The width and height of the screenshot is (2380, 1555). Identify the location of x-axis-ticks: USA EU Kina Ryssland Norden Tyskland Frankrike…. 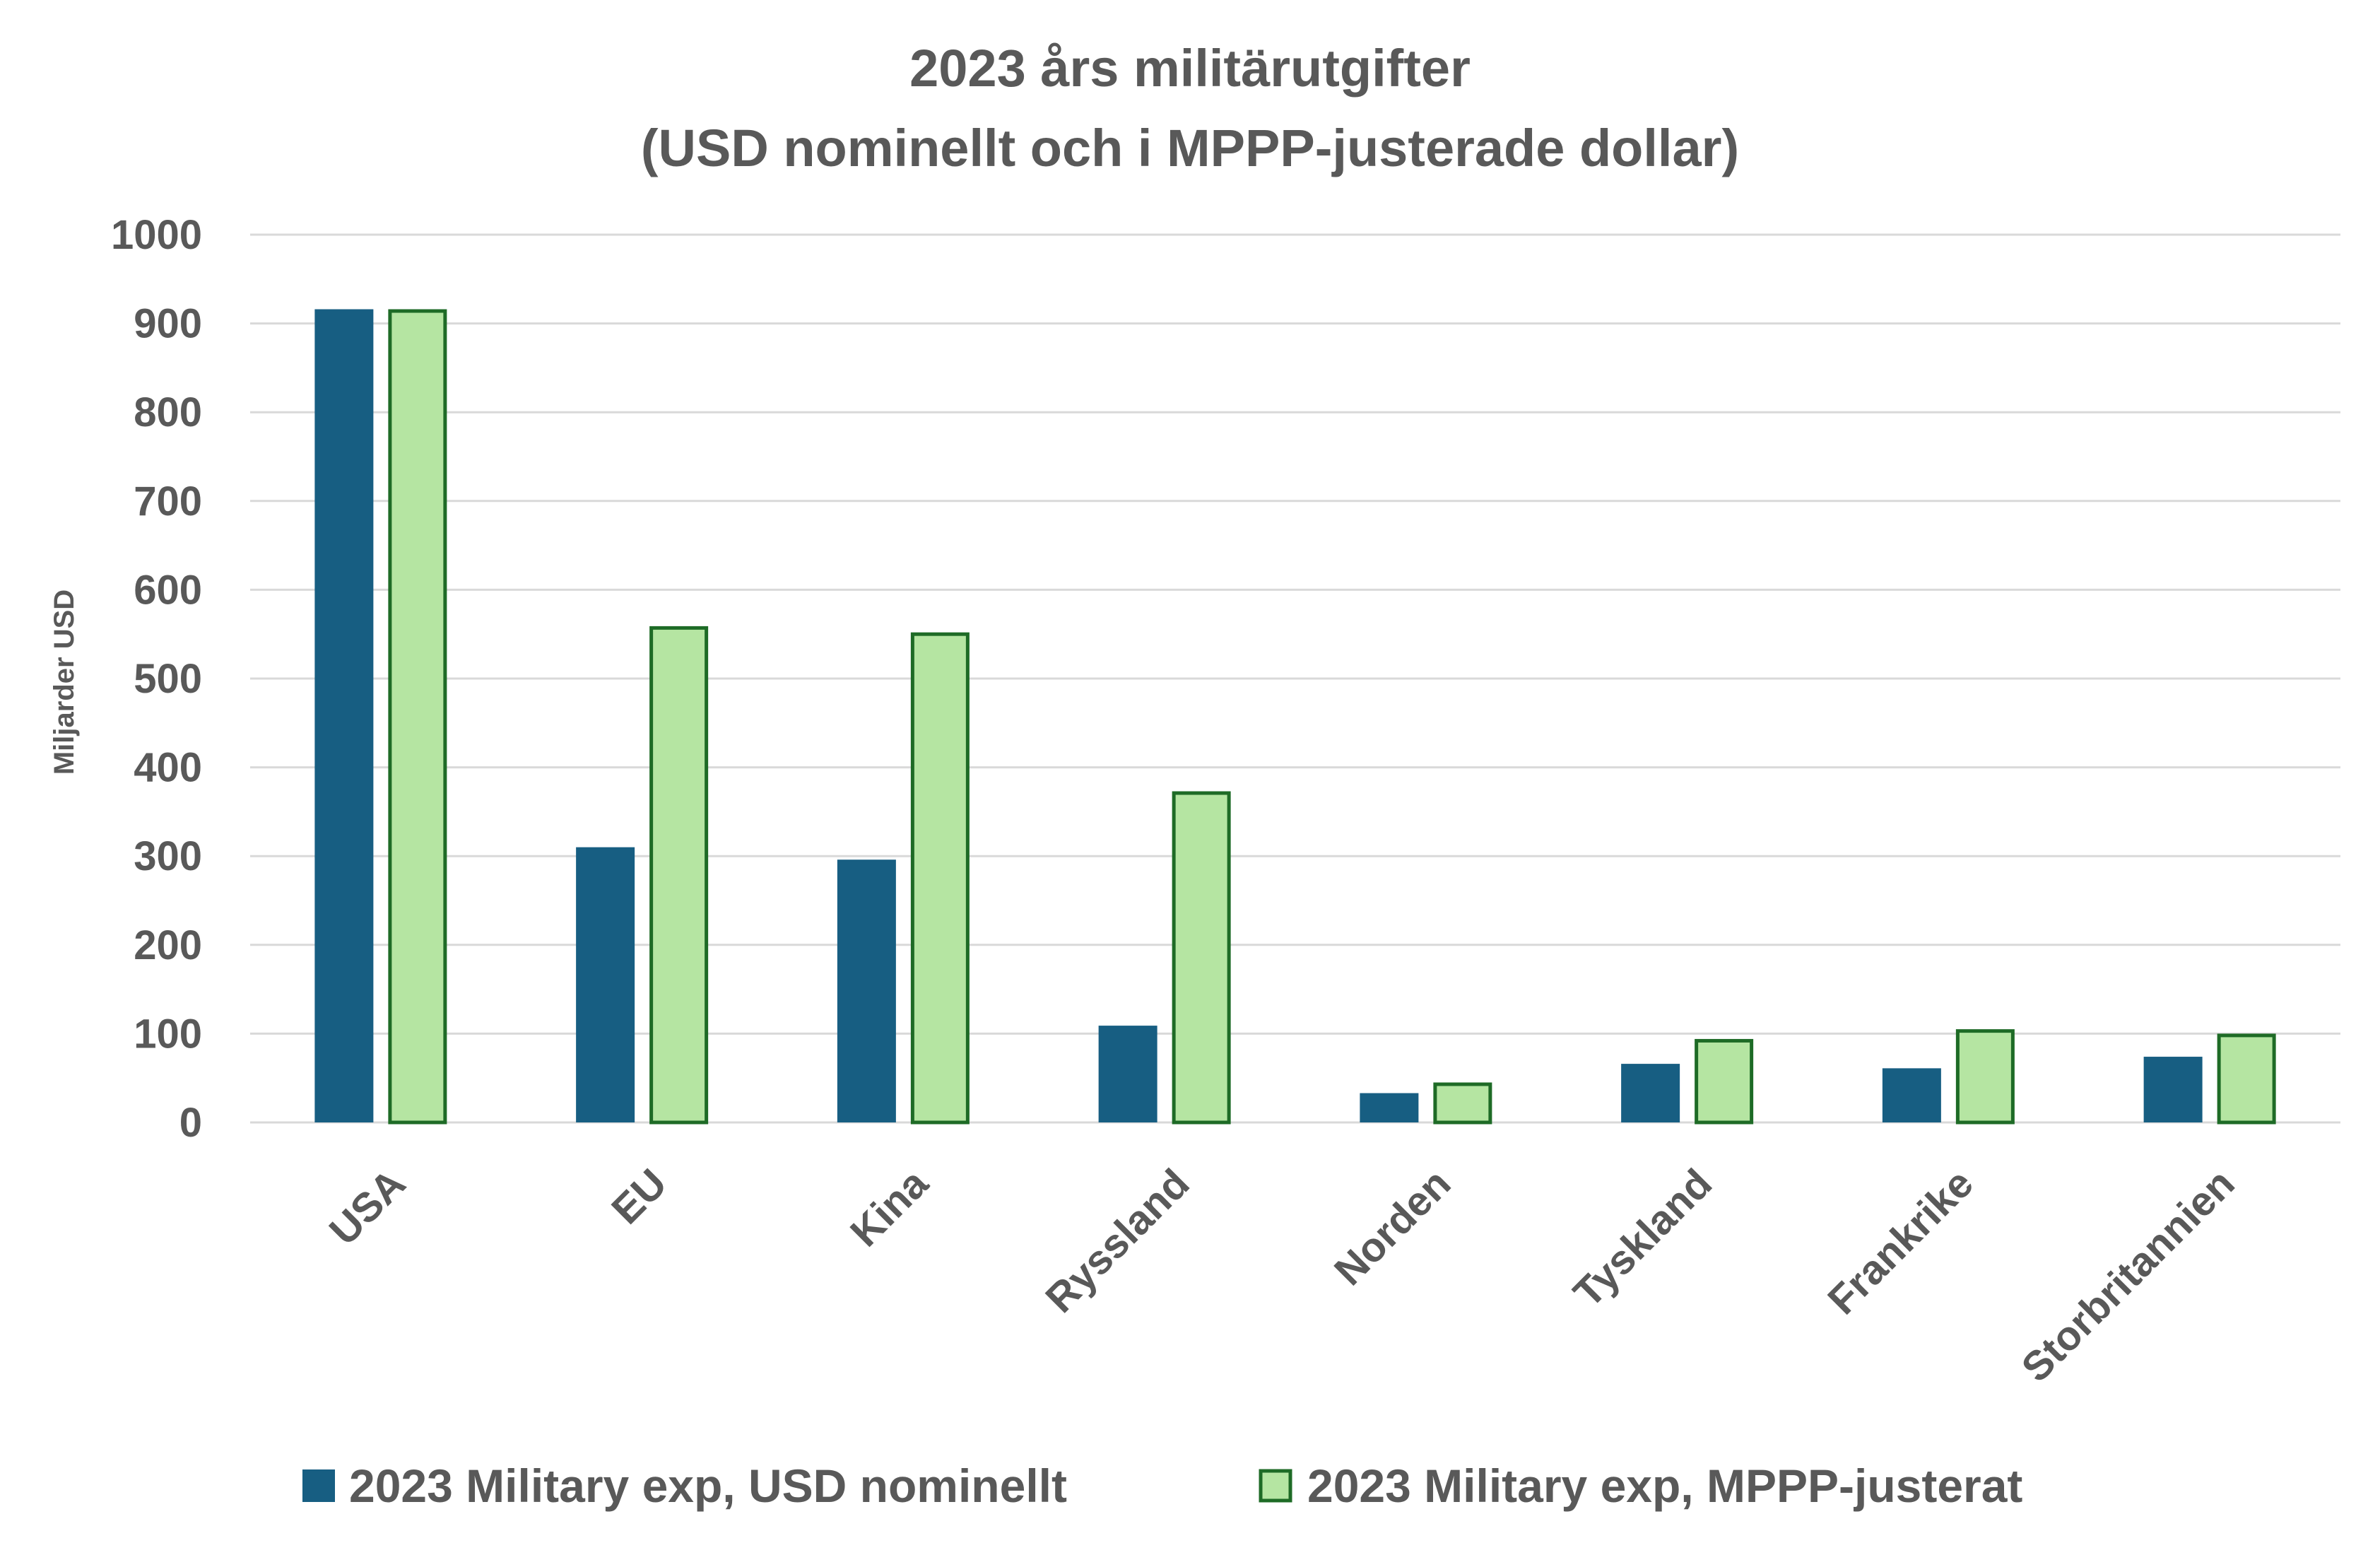
(1283, 1275).